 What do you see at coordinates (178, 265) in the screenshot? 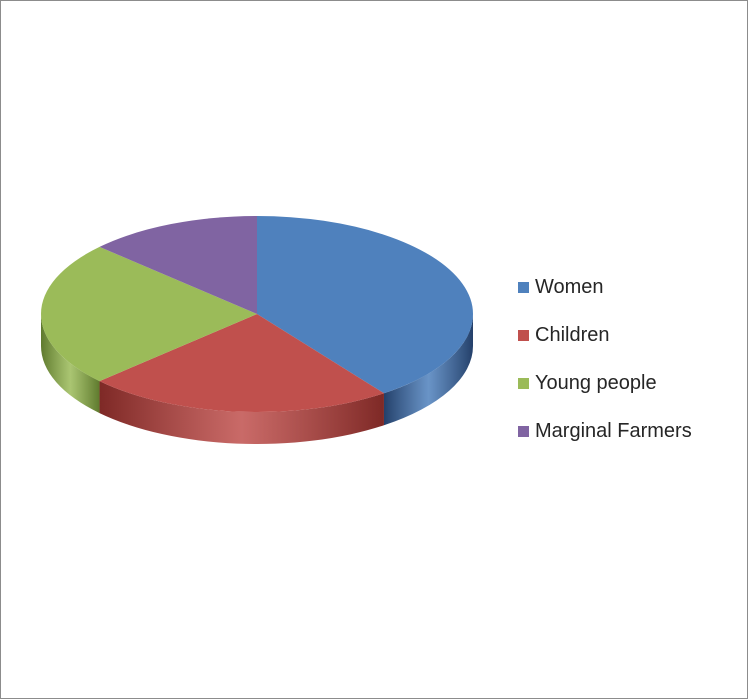
I see `pie-slice-marginal-farmers` at bounding box center [178, 265].